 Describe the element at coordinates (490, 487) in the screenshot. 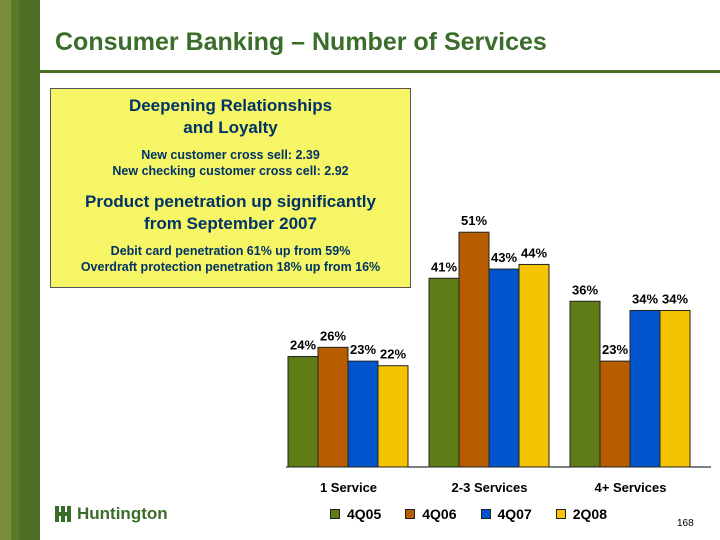

I see `category-label-1: 2-3 Services` at that location.